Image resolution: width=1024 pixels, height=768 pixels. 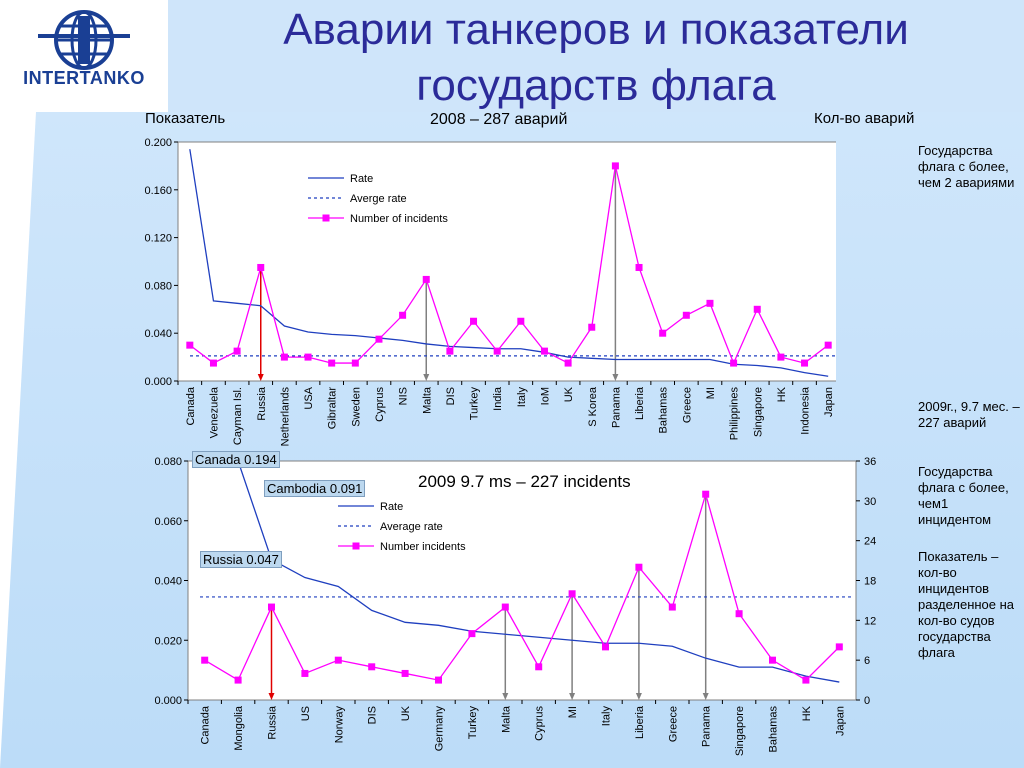 I want to click on x-tick-label: Gibraltar, so click(x=333, y=408).